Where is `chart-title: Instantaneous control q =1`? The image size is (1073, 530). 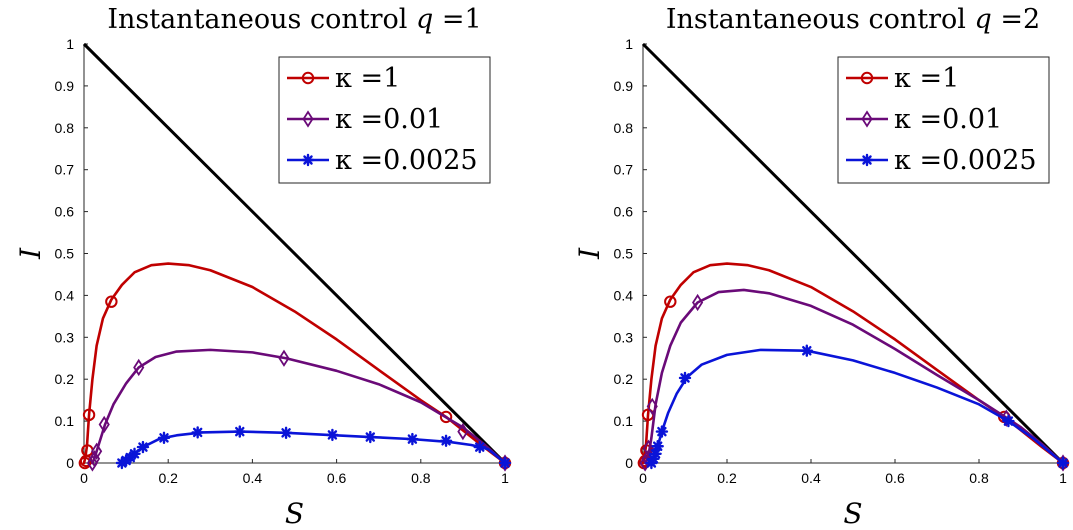
chart-title: Instantaneous control q =1 is located at coordinates (294, 19).